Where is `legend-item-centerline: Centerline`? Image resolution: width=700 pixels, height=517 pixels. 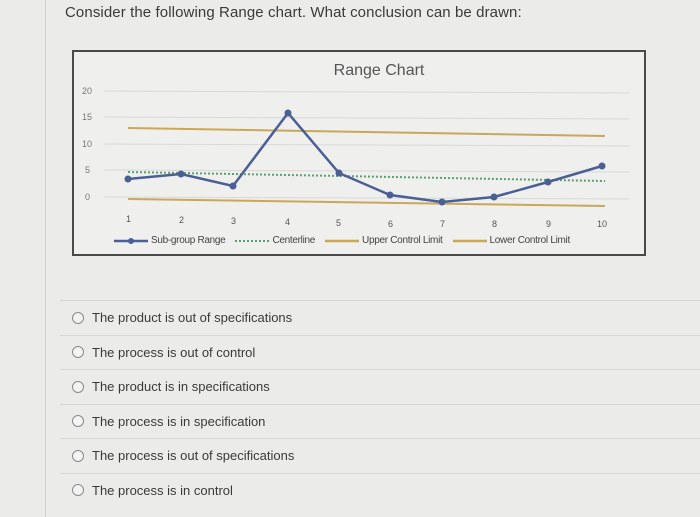 legend-item-centerline: Centerline is located at coordinates (275, 240).